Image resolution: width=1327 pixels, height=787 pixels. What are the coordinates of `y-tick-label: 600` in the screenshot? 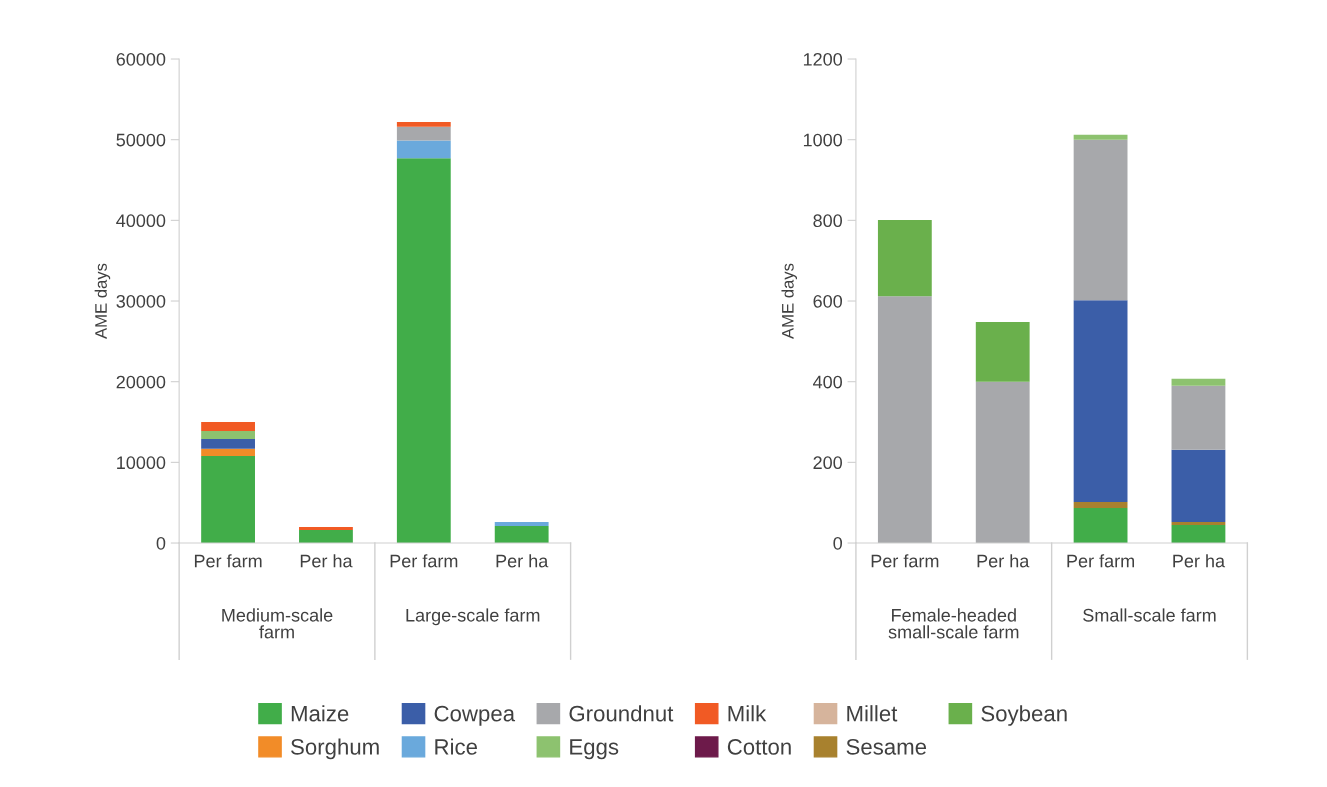 It's located at (828, 301).